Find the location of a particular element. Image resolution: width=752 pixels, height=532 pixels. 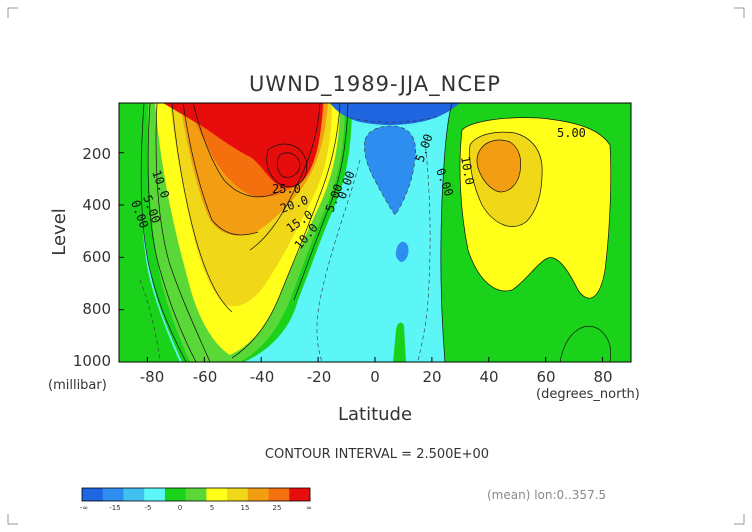

colorbar-tick-label: 5 is located at coordinates (212, 508).